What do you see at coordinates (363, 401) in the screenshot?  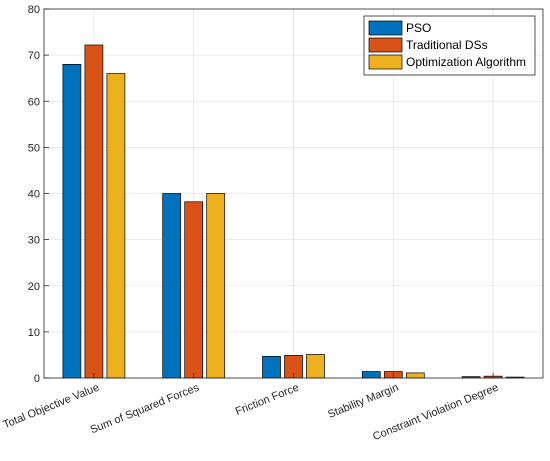 I see `x-tick-label: Stability Margin` at bounding box center [363, 401].